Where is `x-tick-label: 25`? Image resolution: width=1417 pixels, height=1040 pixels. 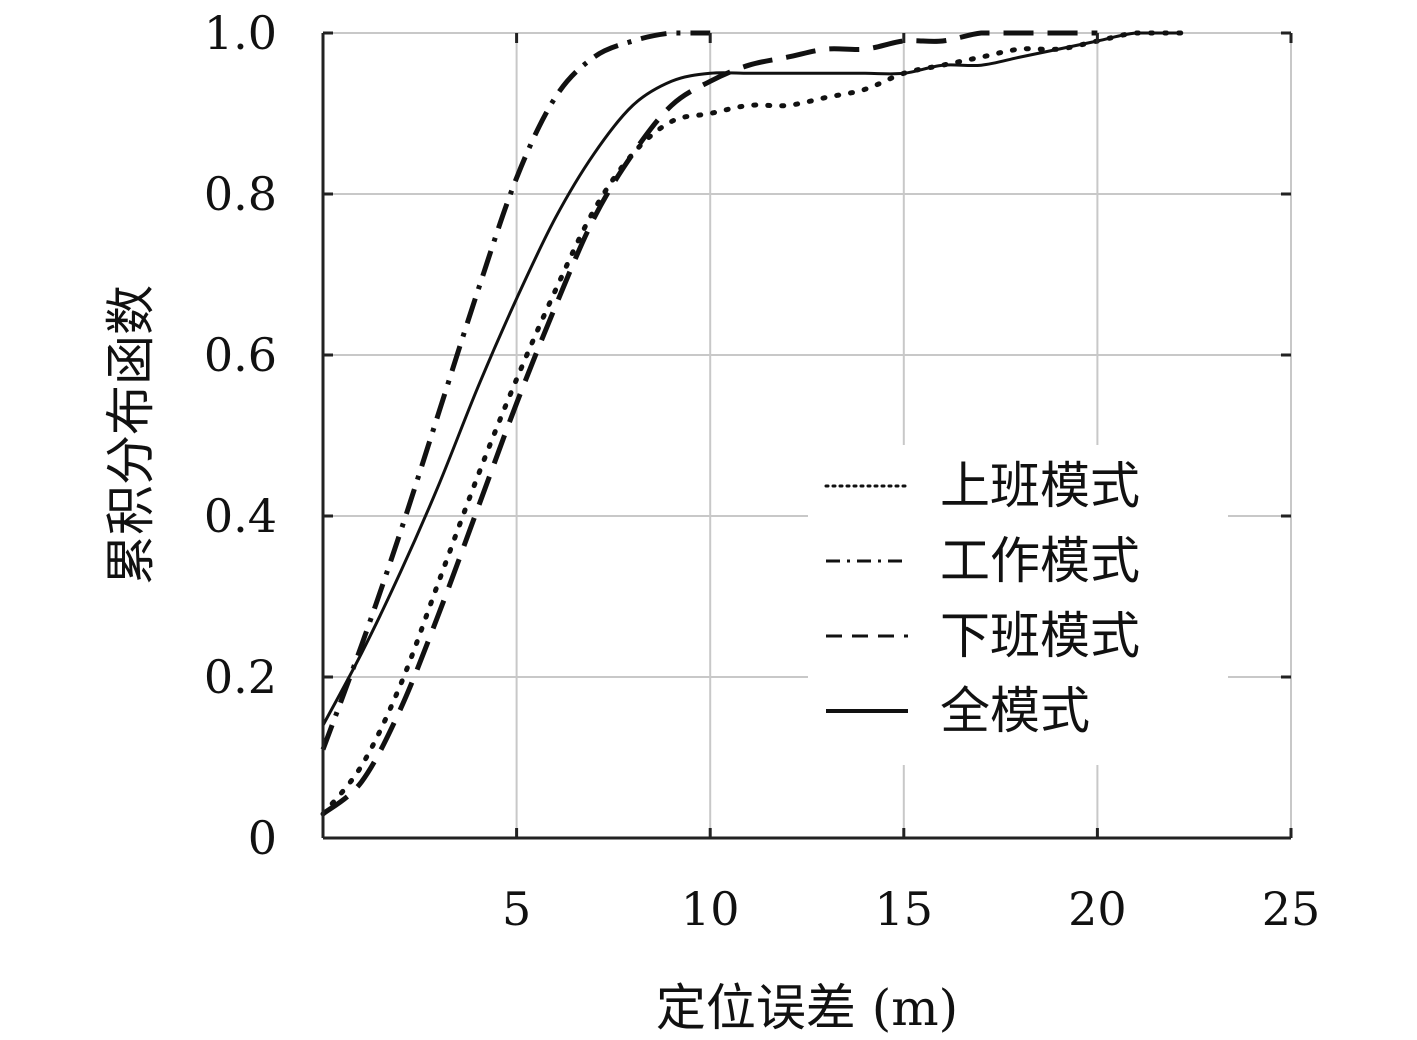
x-tick-label: 25 is located at coordinates (1291, 909).